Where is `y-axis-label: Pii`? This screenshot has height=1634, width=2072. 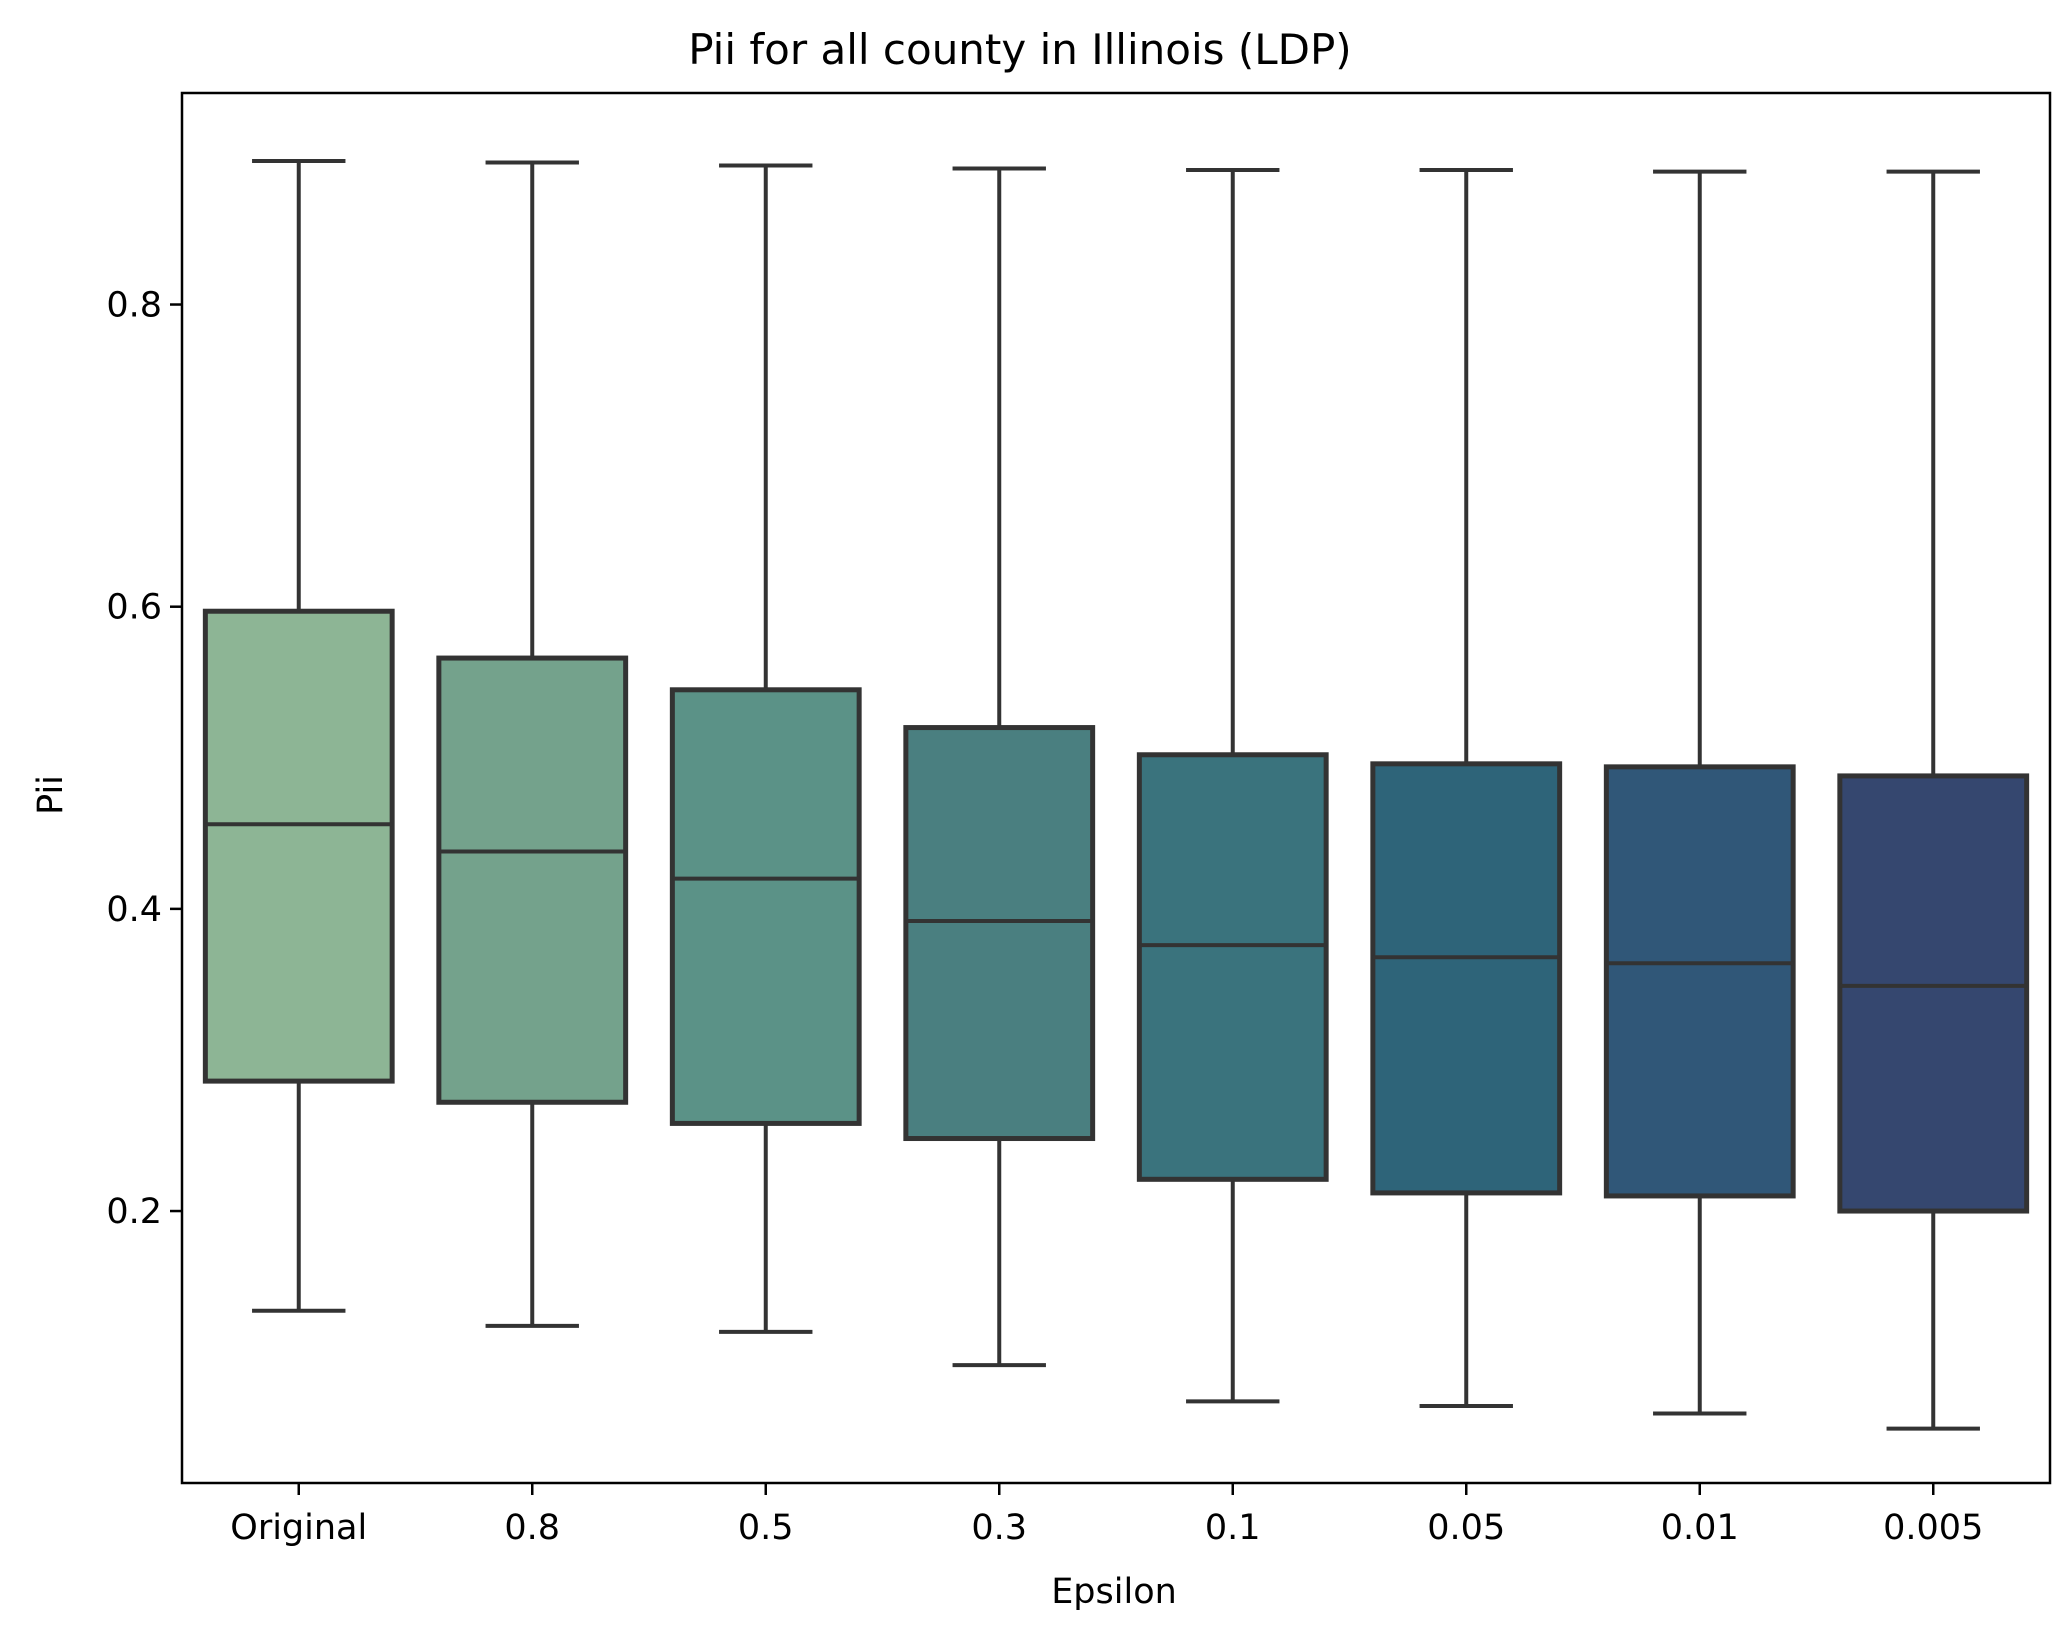 y-axis-label: Pii is located at coordinates (51, 795).